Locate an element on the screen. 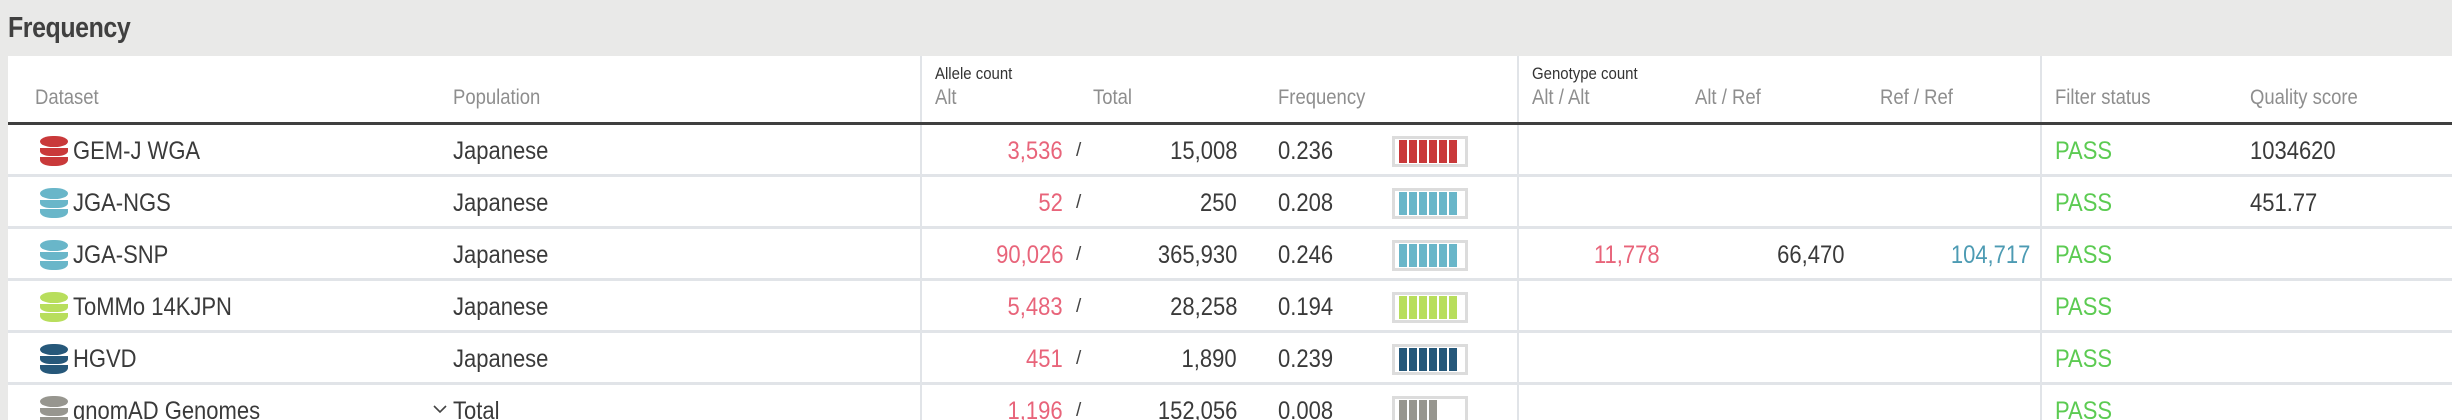 The width and height of the screenshot is (2452, 420). table-row: HGVD Japanese 451 / 1,890 0.239 PASS is located at coordinates (1230, 359).